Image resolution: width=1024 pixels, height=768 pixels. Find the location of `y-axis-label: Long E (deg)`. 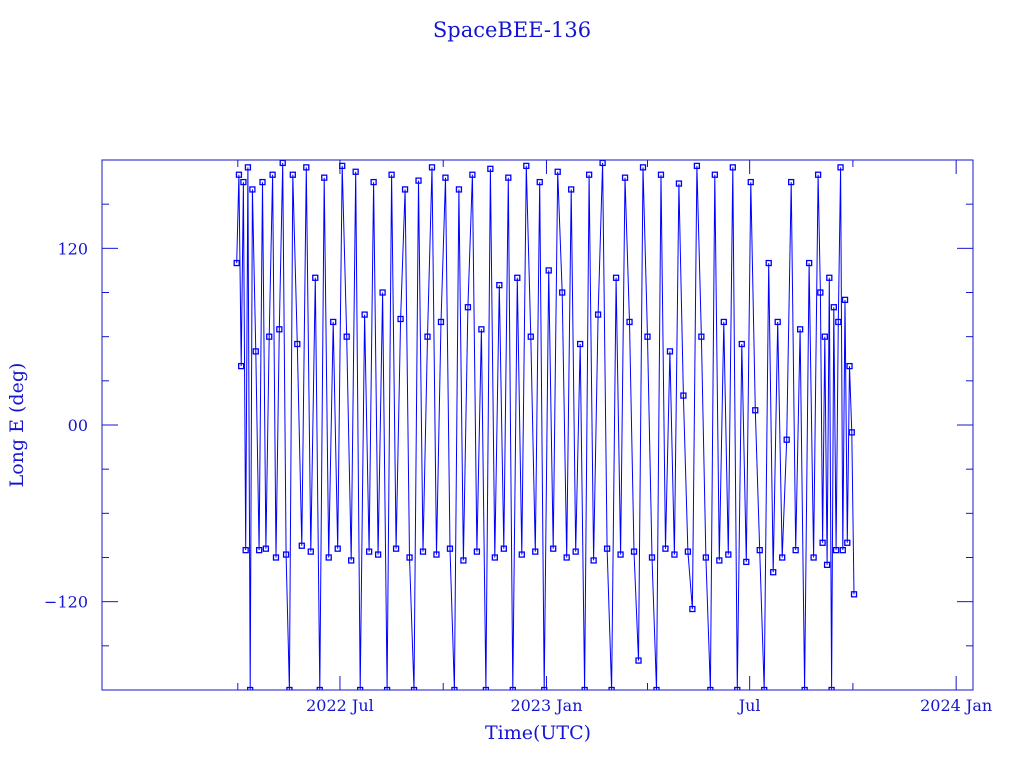

y-axis-label: Long E (deg) is located at coordinates (17, 425).